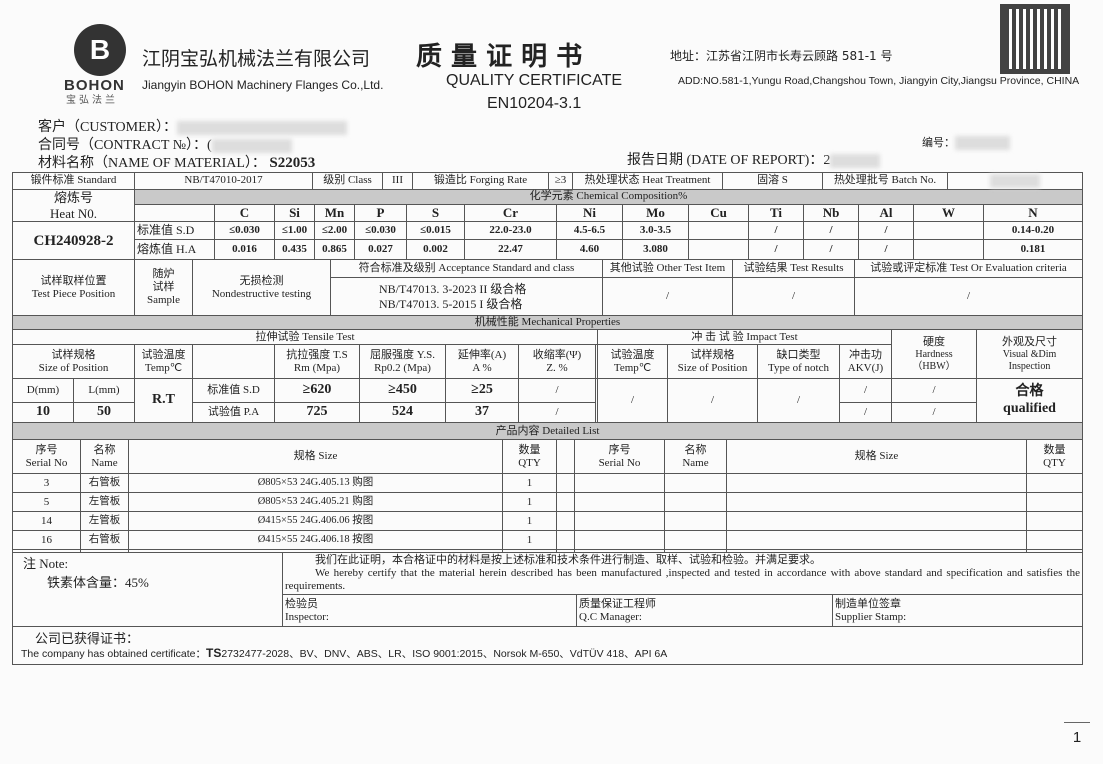  What do you see at coordinates (244, 213) in the screenshot?
I see `element-c: C` at bounding box center [244, 213].